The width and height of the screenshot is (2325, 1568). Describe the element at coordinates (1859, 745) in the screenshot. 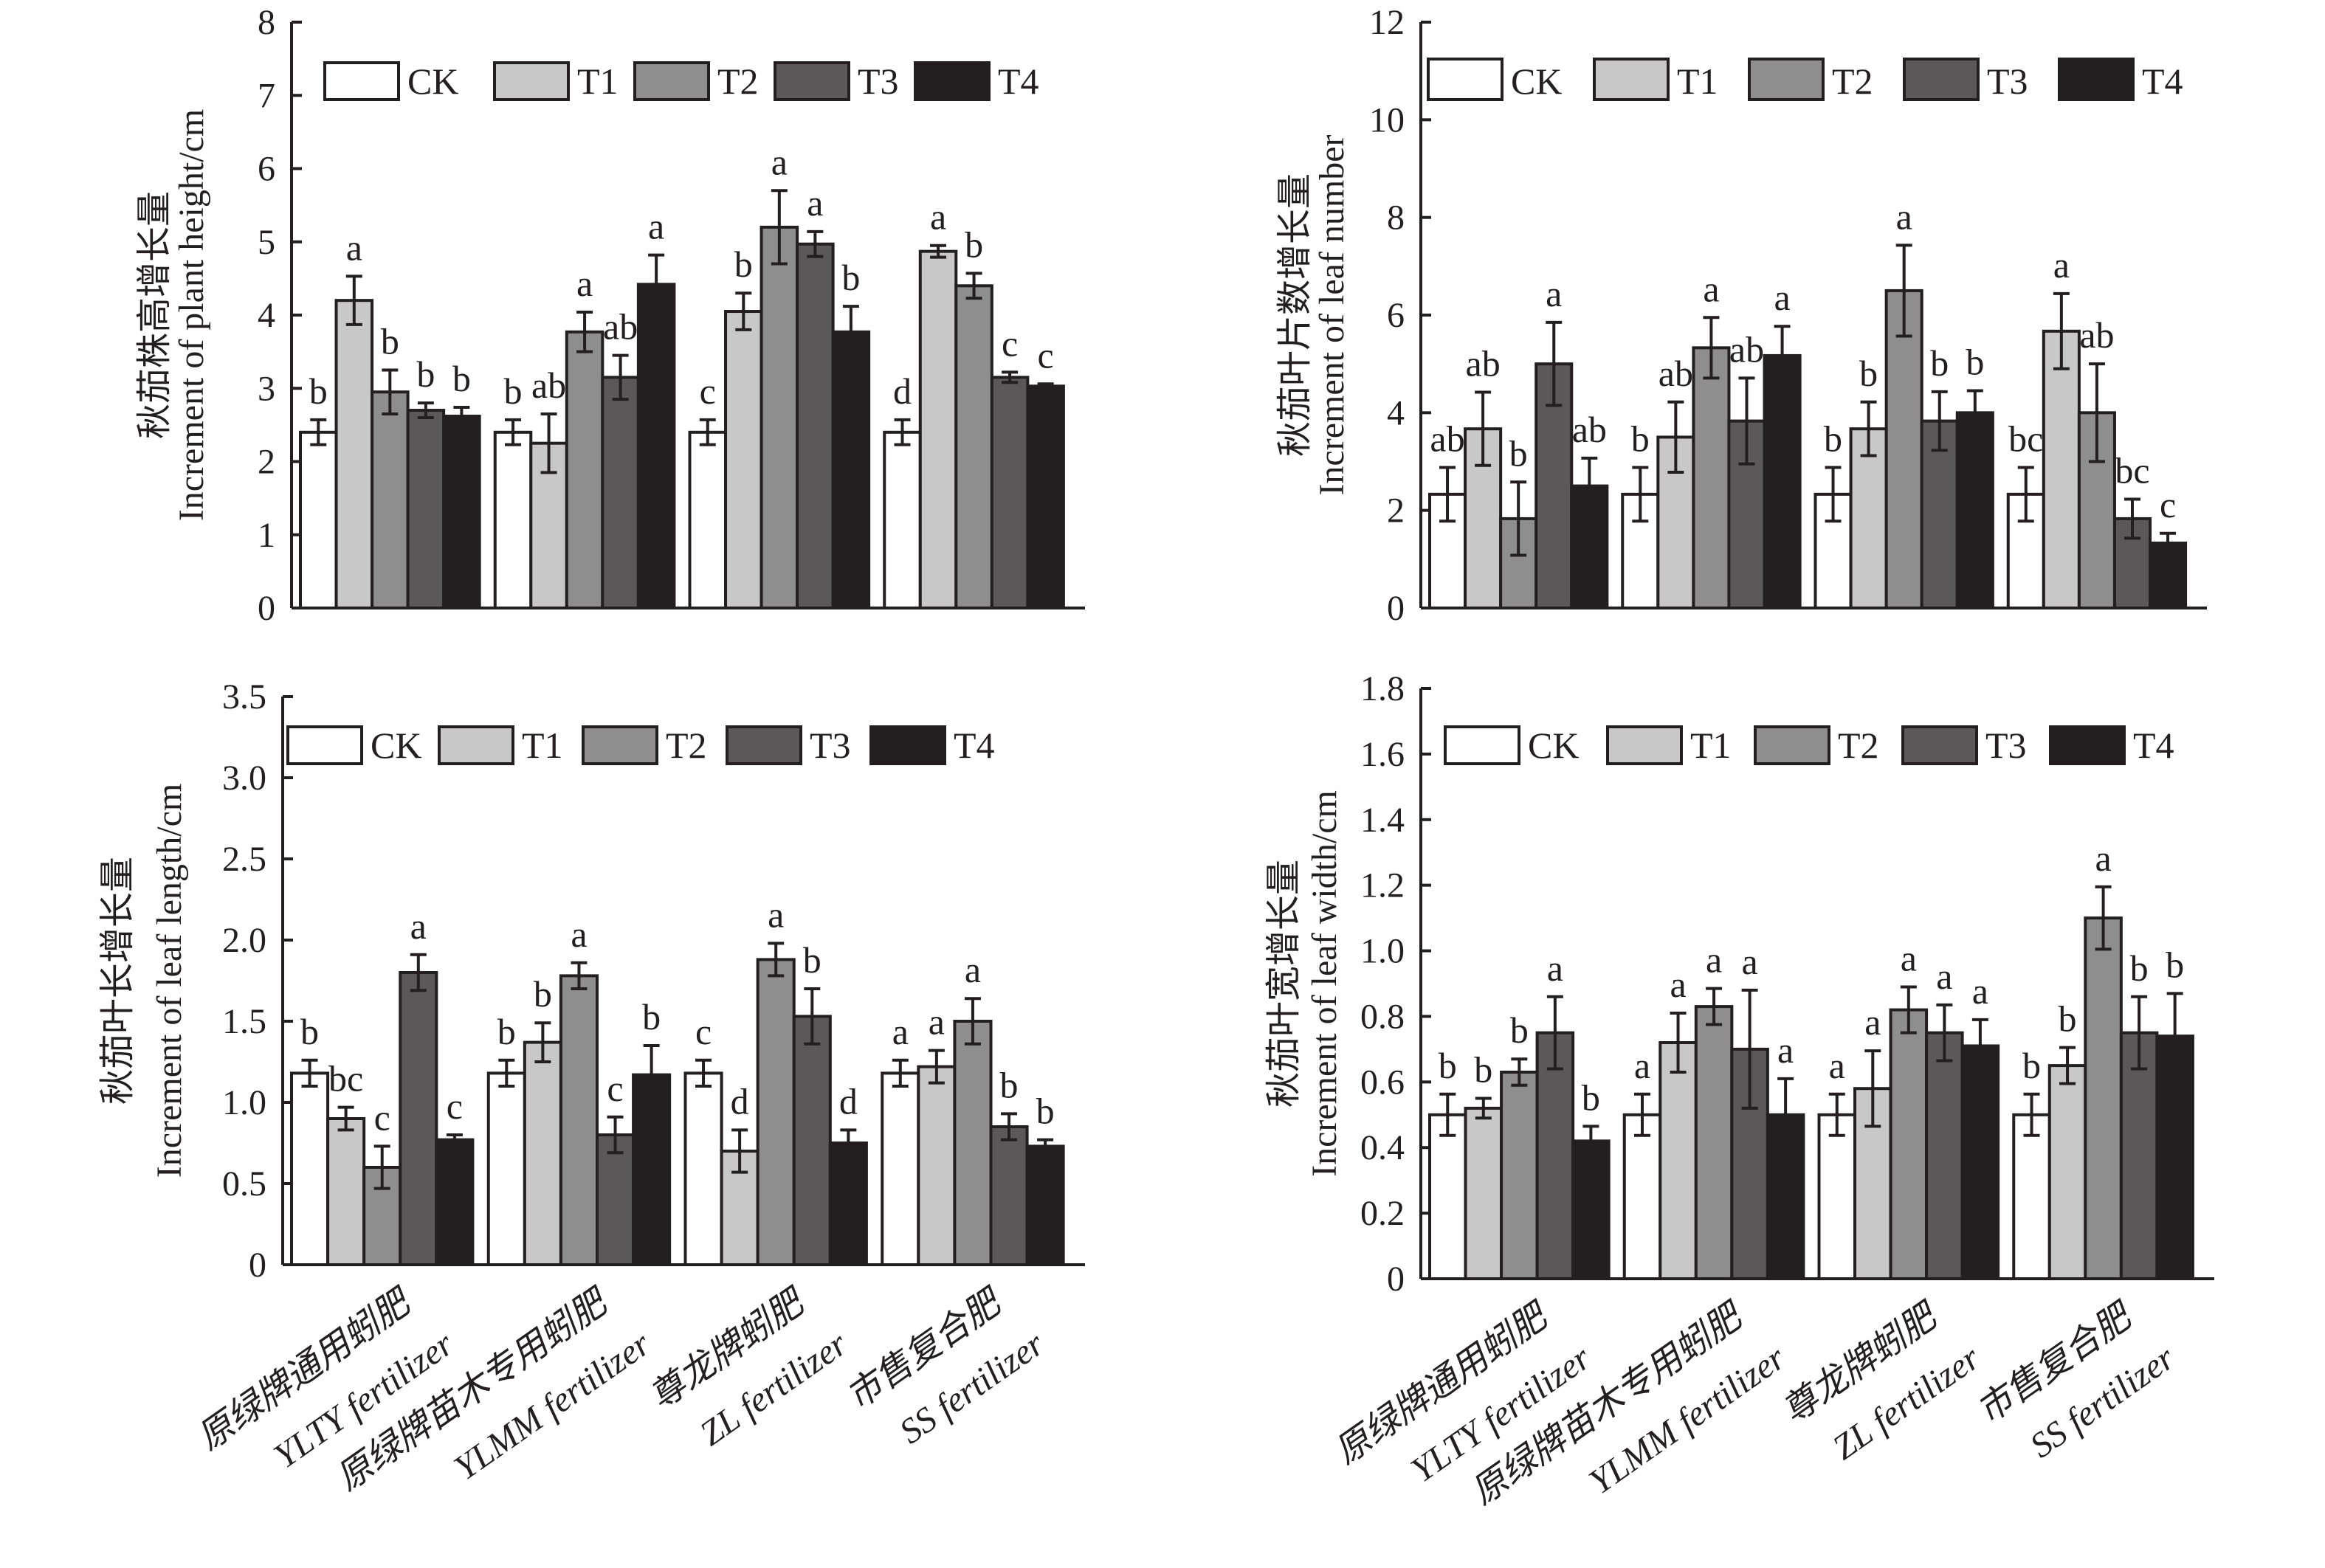

I see `legend-label: T2` at that location.